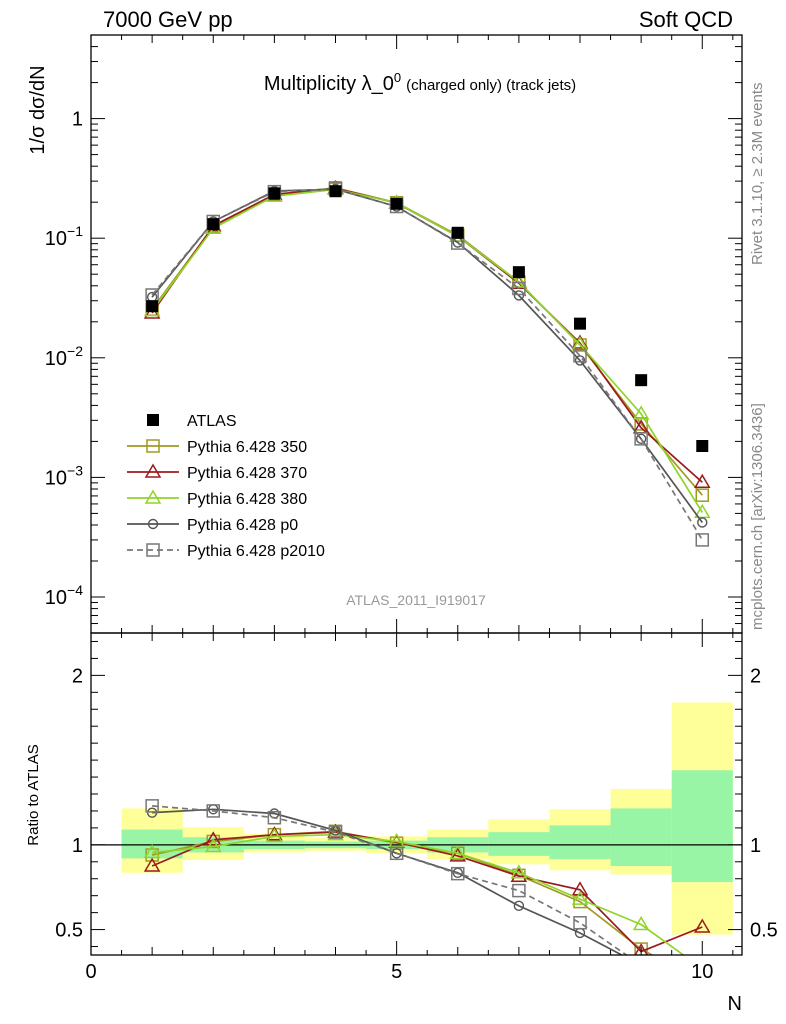  Describe the element at coordinates (77, 676) in the screenshot. I see `ratio-ytick-label-left-2: 2` at that location.